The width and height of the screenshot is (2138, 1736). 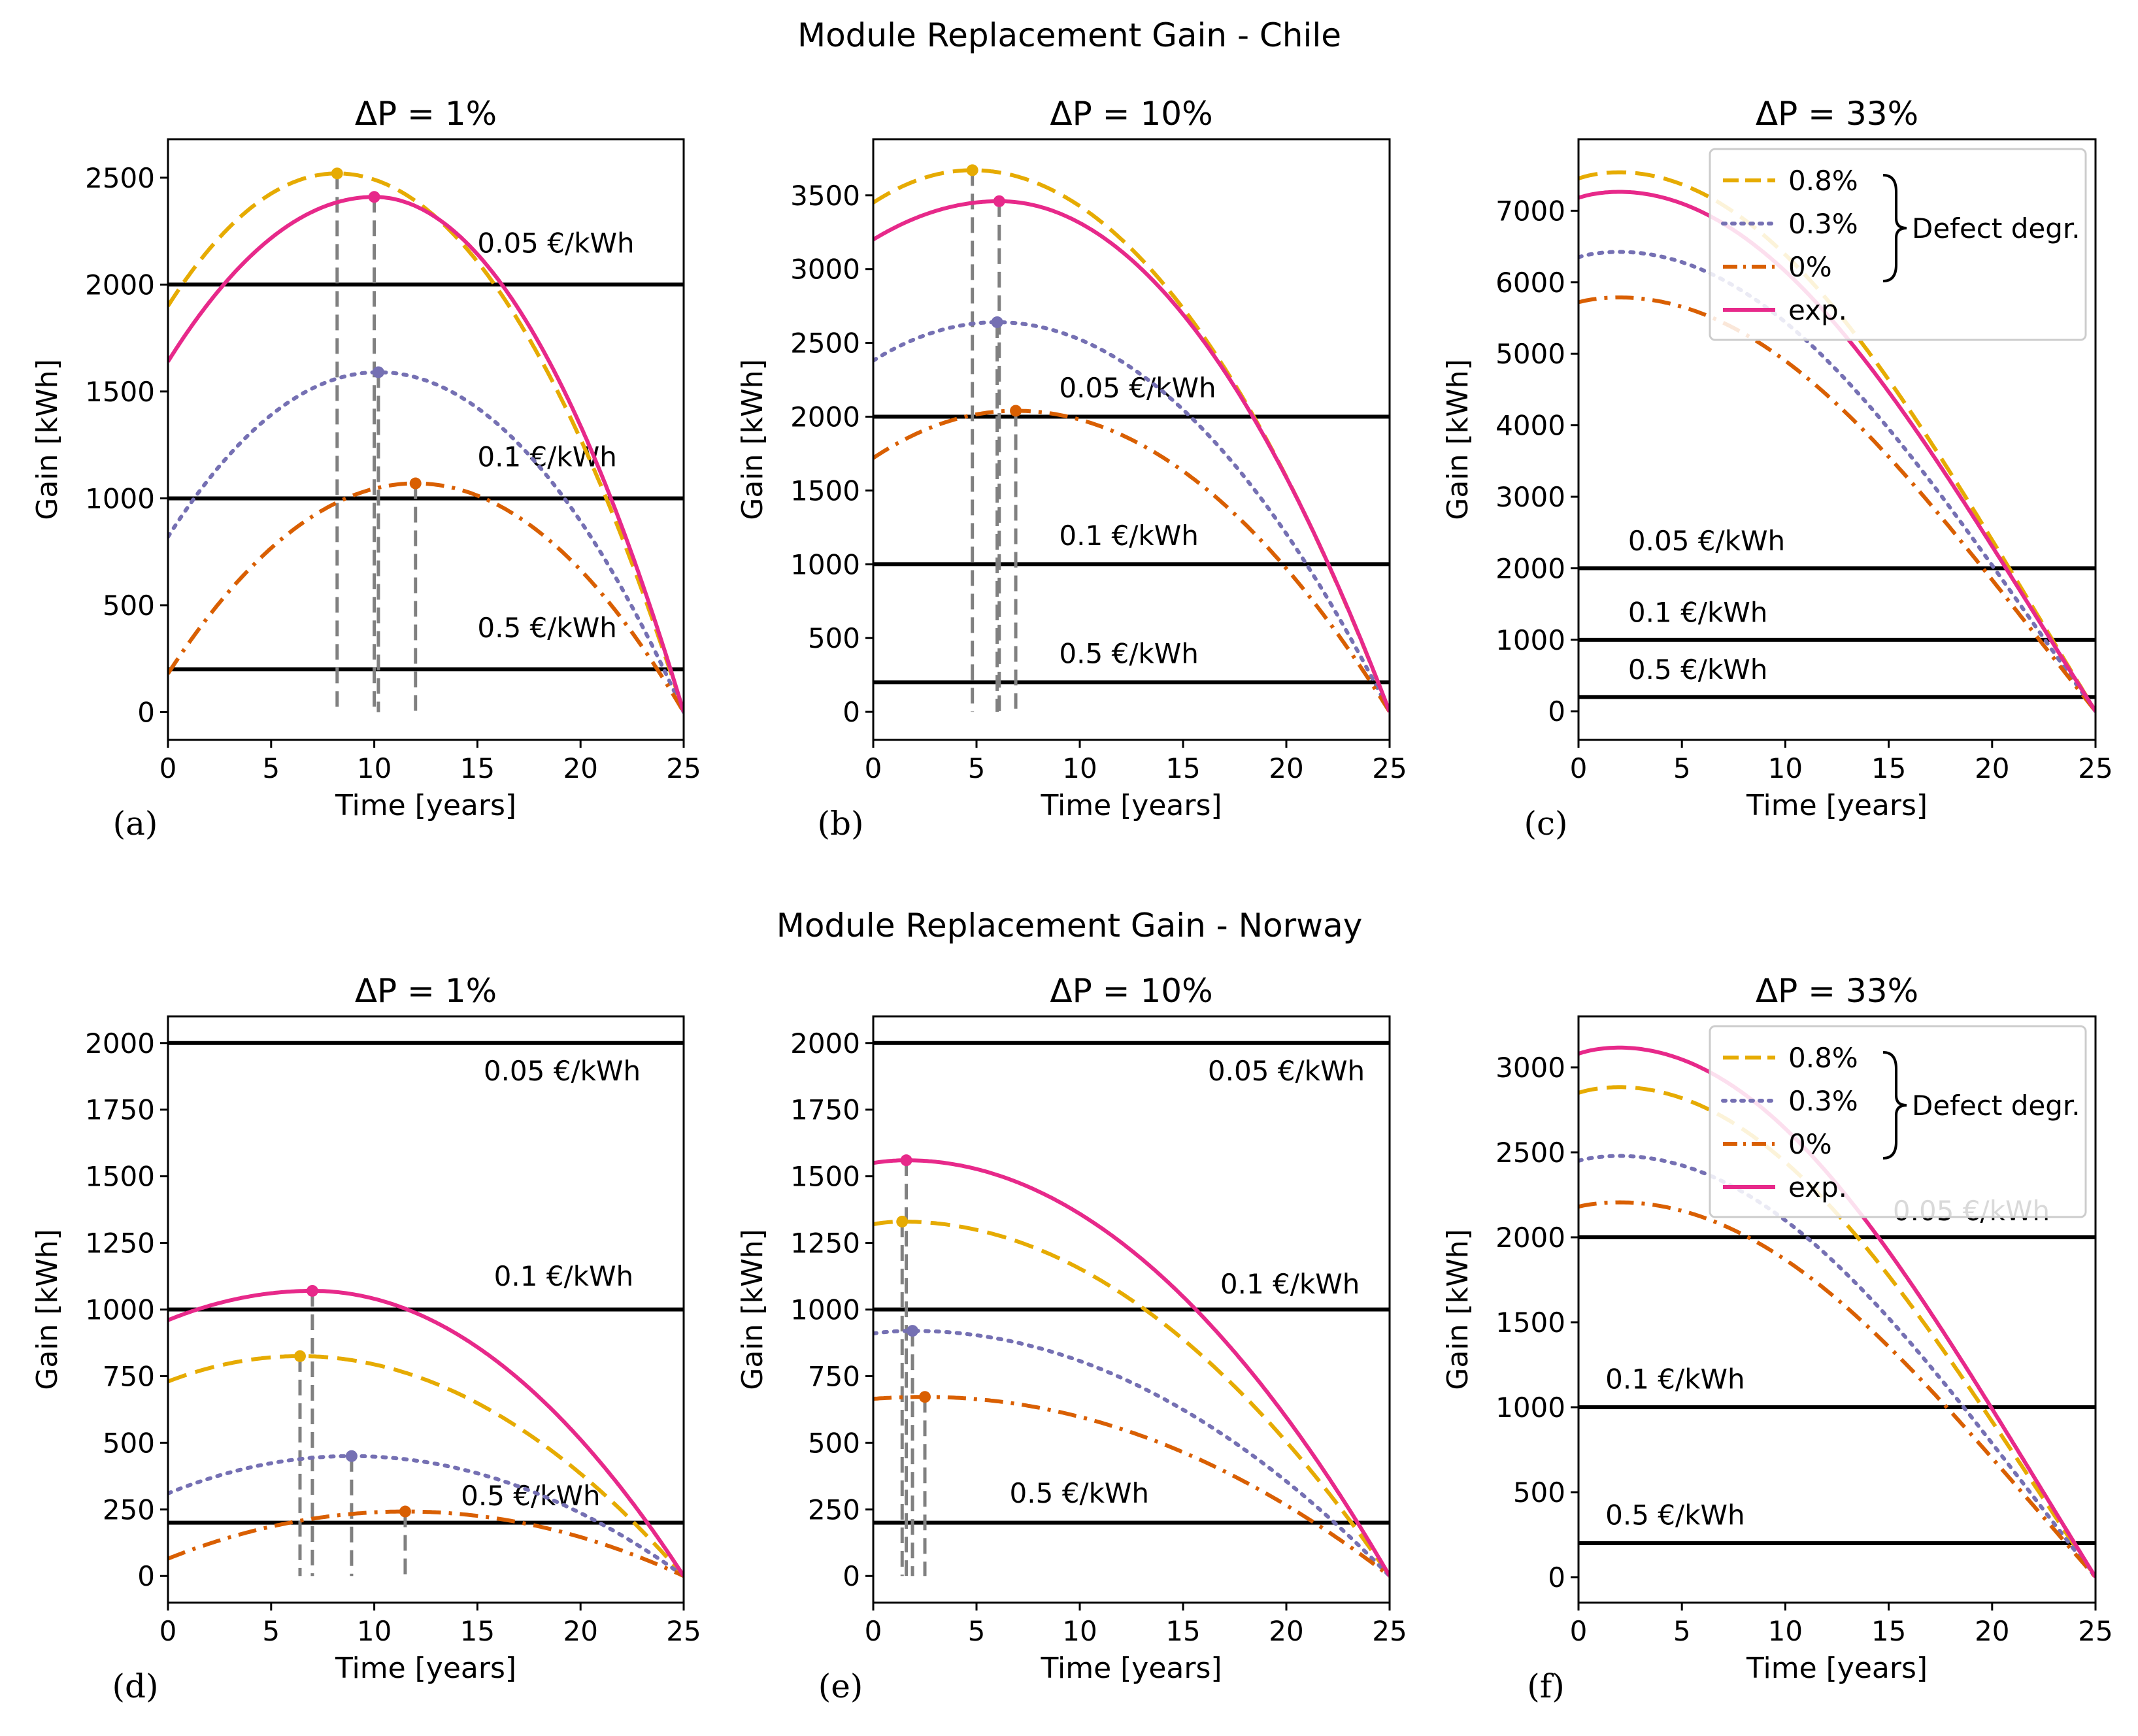 I want to click on y-tick-label: 7000, so click(x=1530, y=211).